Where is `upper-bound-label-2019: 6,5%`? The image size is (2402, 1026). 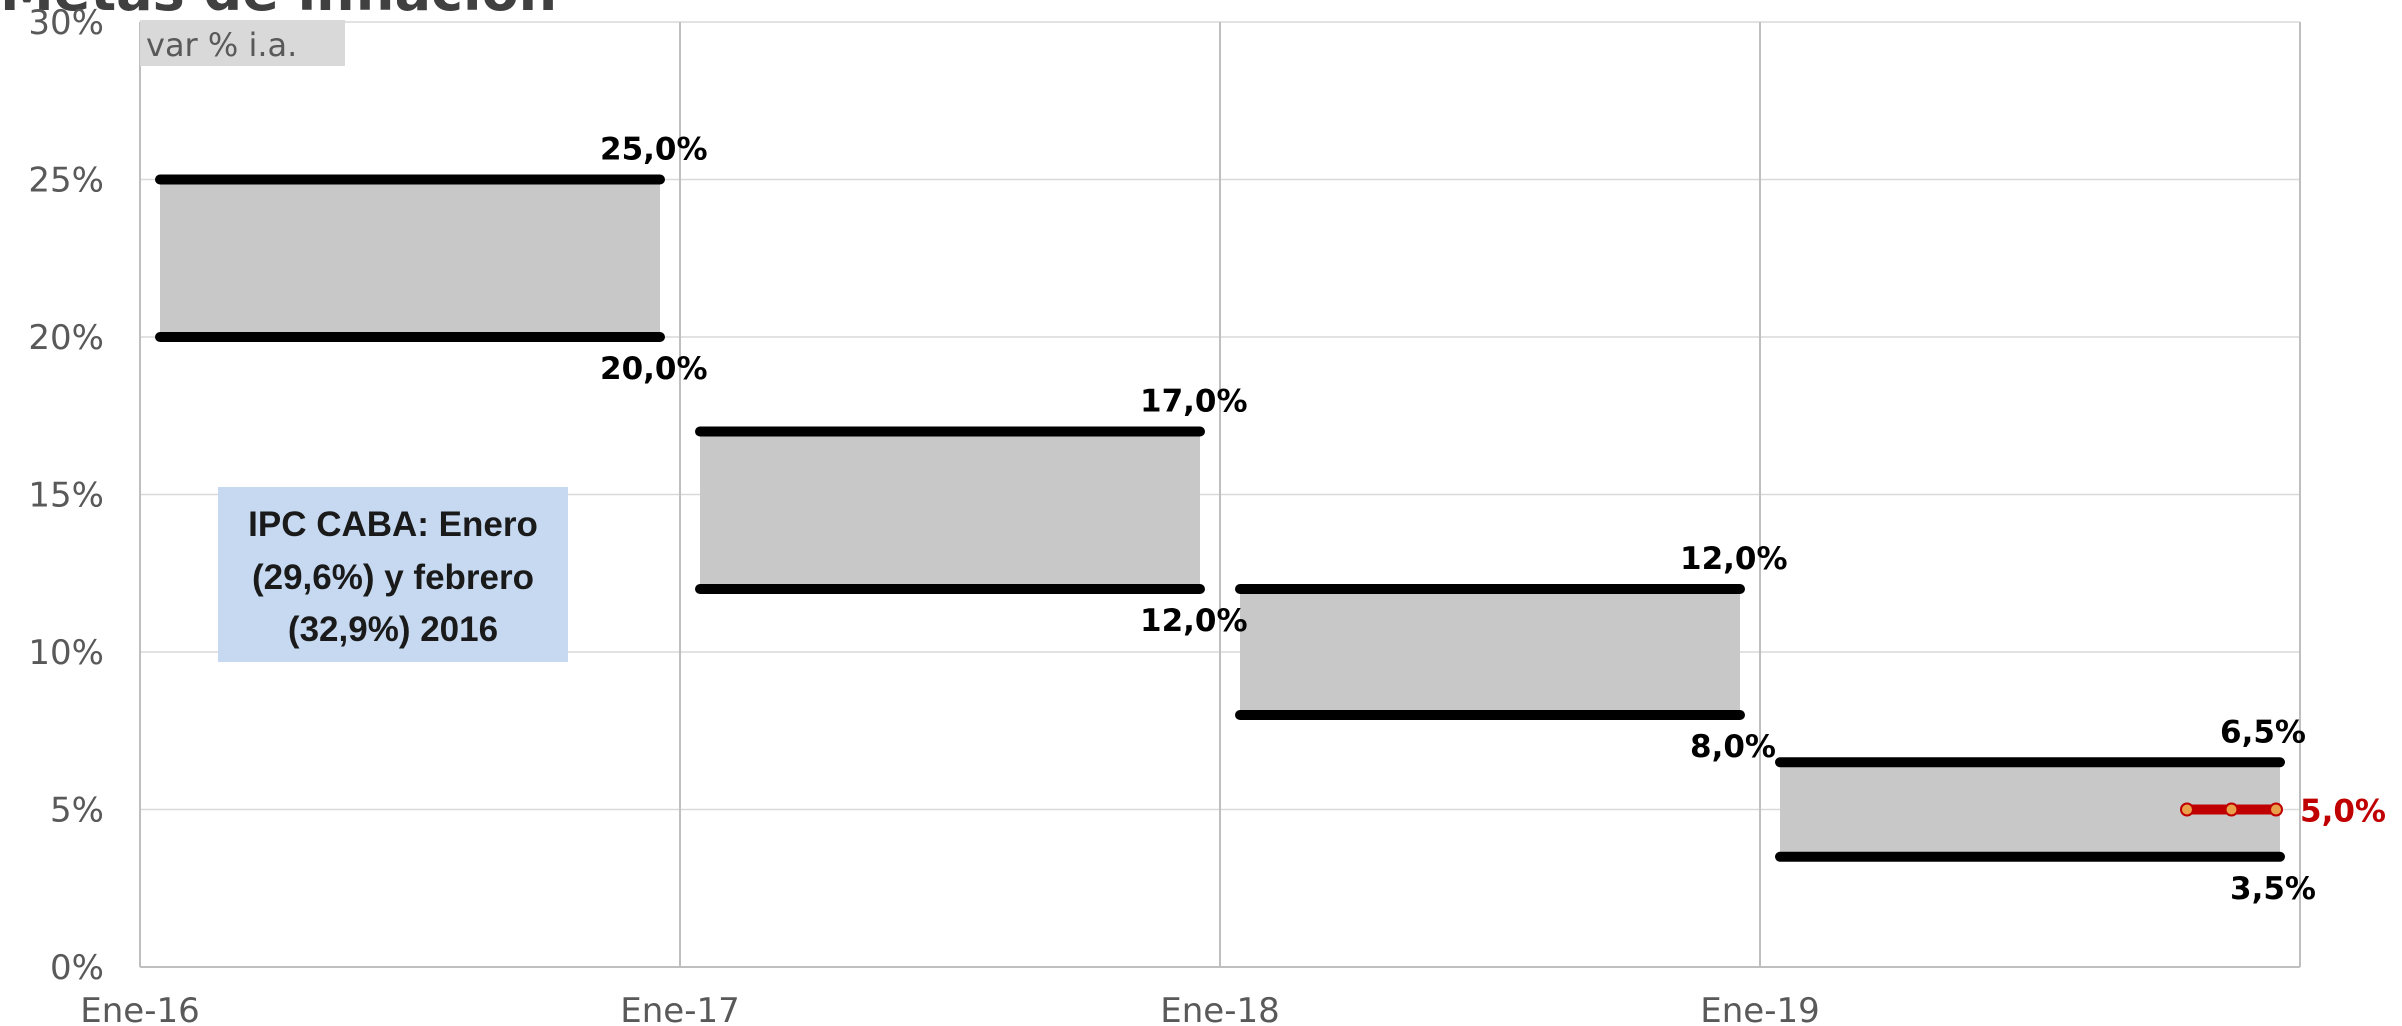 upper-bound-label-2019: 6,5% is located at coordinates (2263, 732).